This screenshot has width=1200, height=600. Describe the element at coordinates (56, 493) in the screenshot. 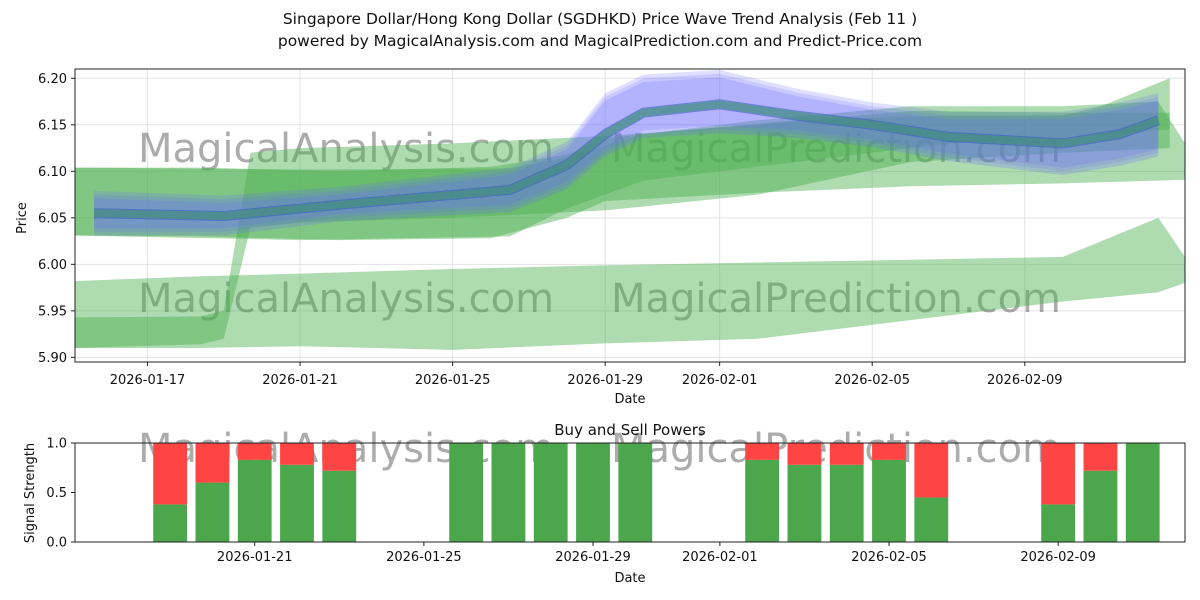

I see `y-tick-label: 0.5` at that location.